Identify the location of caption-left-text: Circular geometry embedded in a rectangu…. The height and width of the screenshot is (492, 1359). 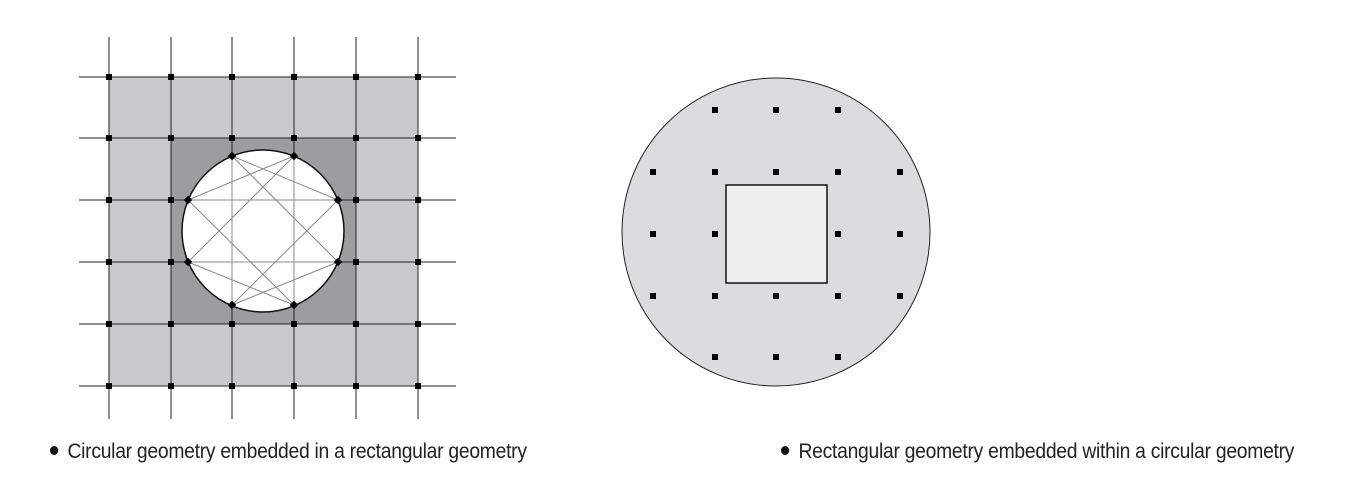
(297, 451).